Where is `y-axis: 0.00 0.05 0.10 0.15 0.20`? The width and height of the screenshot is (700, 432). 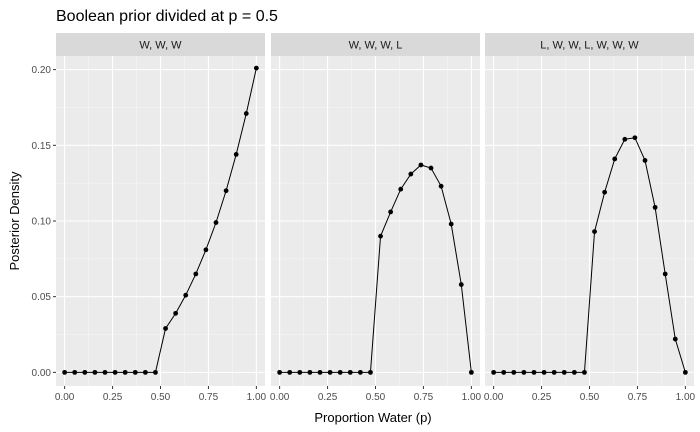 y-axis: 0.00 0.05 0.10 0.15 0.20 is located at coordinates (44, 222).